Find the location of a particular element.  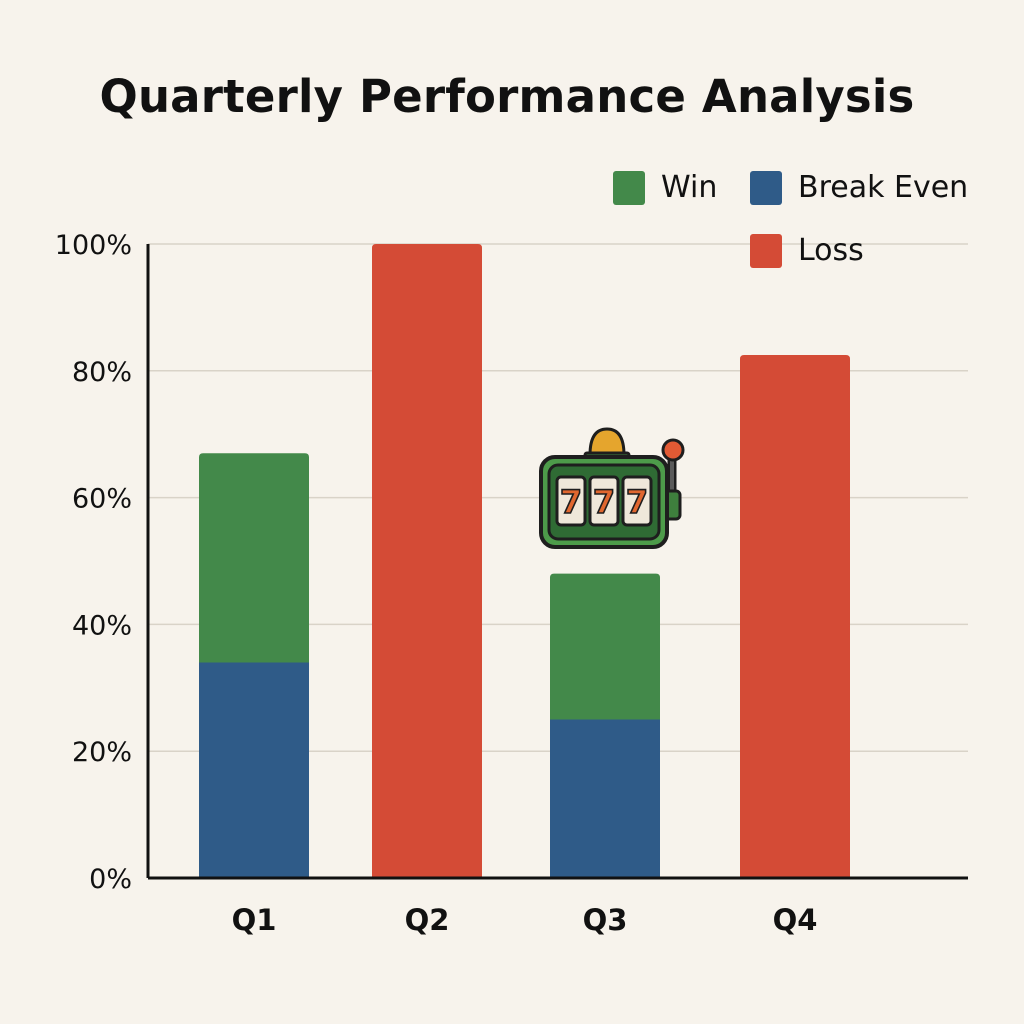

legend-label-break-even: Break Even is located at coordinates (883, 187).